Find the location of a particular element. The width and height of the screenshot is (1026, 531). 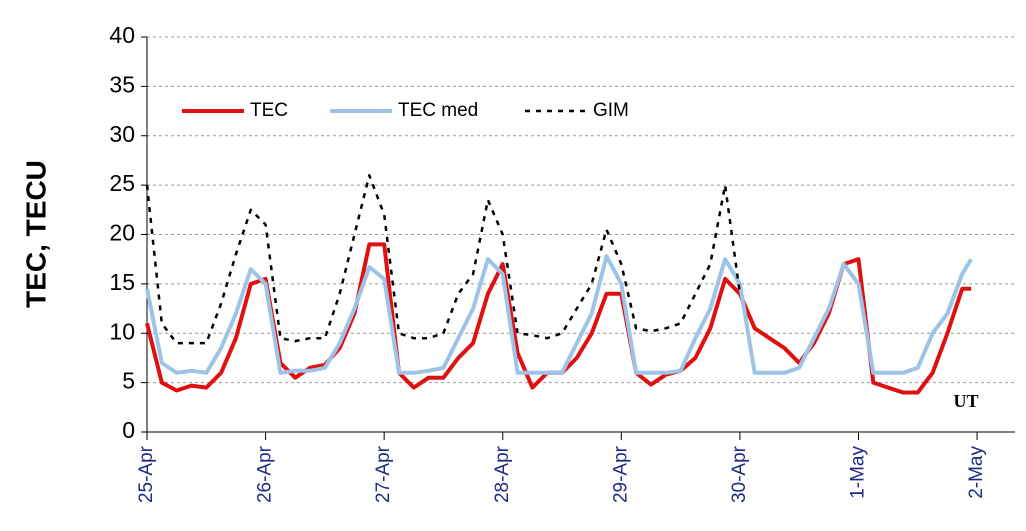

annotation: UT is located at coordinates (965, 401).